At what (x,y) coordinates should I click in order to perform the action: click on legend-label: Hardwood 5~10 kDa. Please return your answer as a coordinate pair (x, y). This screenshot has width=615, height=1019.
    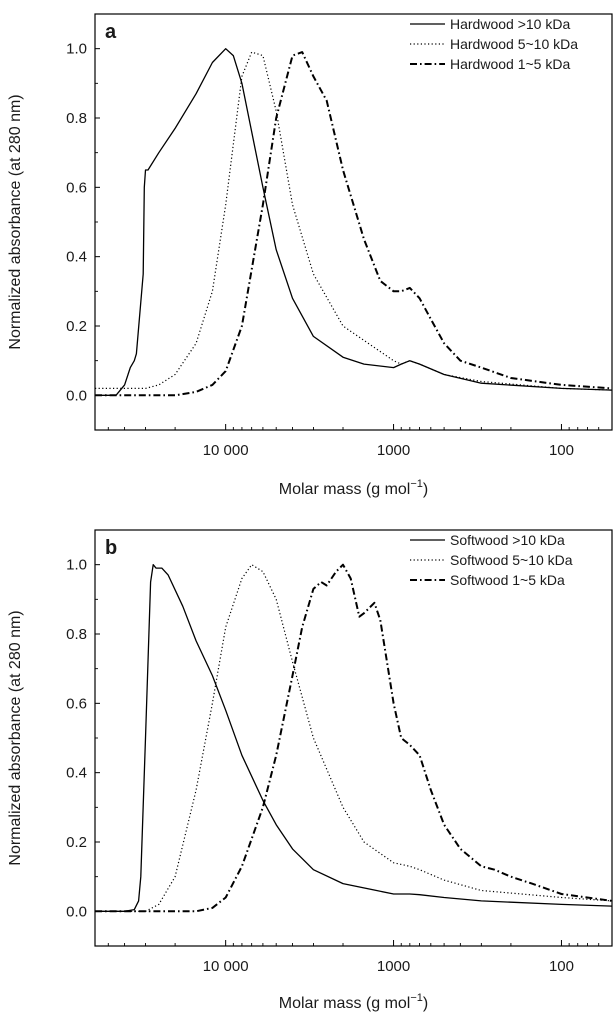
    Looking at the image, I should click on (514, 44).